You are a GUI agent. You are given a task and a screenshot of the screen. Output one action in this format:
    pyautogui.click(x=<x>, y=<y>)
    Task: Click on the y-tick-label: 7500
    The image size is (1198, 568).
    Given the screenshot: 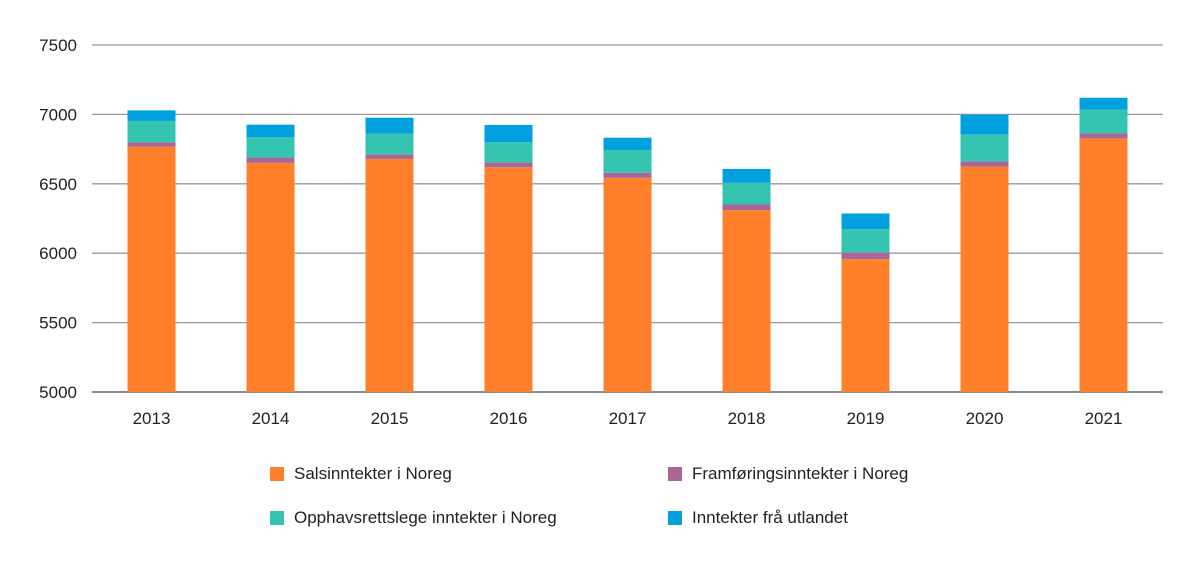 What is the action you would take?
    pyautogui.click(x=58, y=45)
    